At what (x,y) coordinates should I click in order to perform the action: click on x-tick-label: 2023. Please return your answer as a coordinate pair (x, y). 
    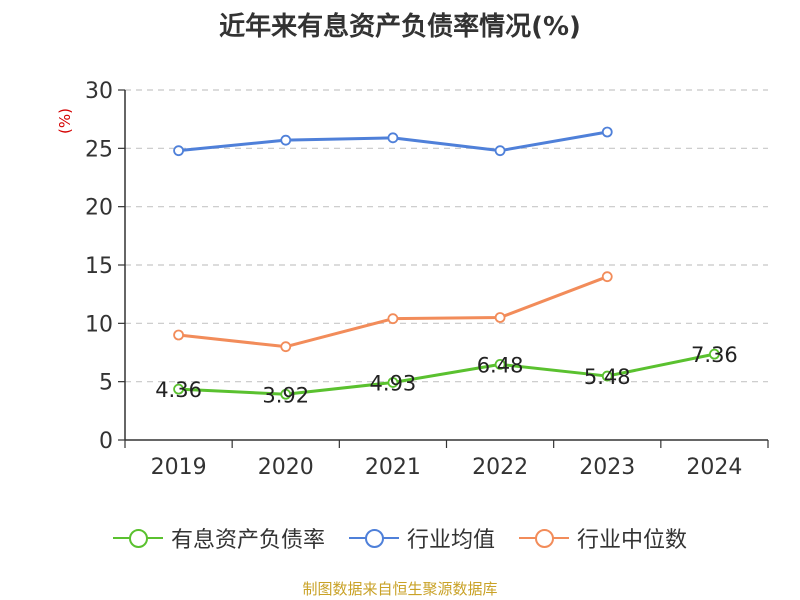
    Looking at the image, I should click on (607, 467).